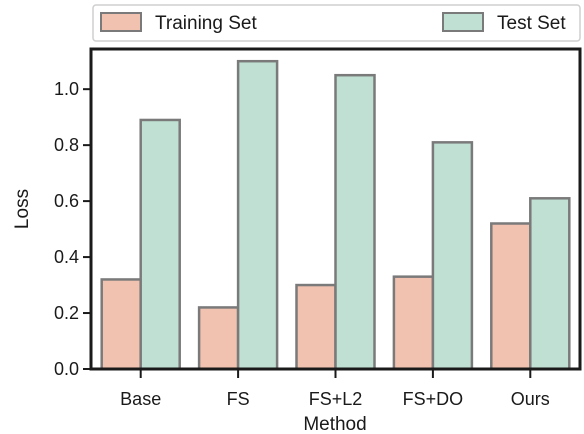 This screenshot has width=584, height=434. What do you see at coordinates (334, 424) in the screenshot?
I see `x-axis-label: Method` at bounding box center [334, 424].